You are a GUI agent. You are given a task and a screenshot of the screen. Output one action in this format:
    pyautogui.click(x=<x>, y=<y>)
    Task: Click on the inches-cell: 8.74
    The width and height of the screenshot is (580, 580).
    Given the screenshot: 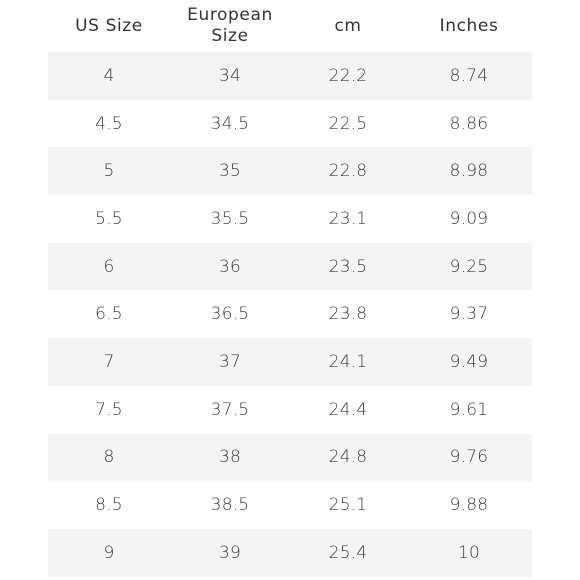 What is the action you would take?
    pyautogui.click(x=469, y=75)
    